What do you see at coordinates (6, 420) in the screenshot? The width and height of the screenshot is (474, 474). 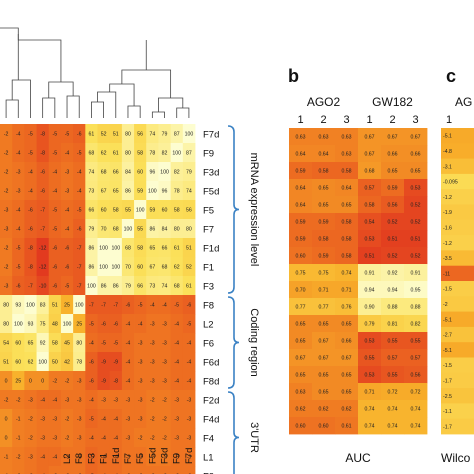 I see `heatmap-a-cell-label: 0` at bounding box center [6, 420].